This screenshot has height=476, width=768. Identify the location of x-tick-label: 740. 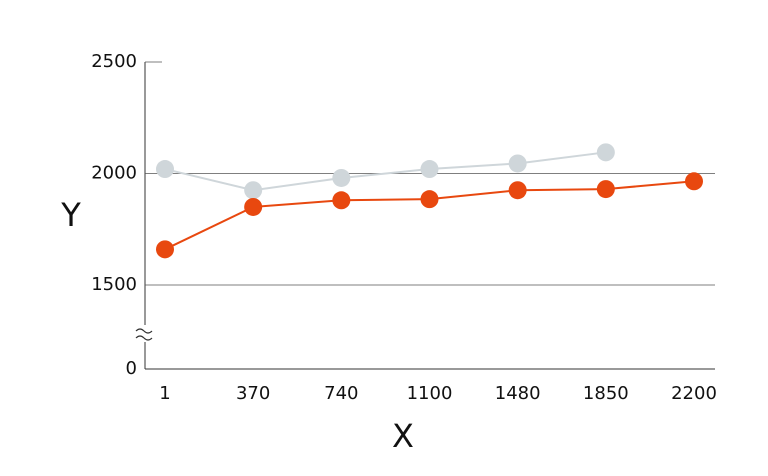
(341, 393).